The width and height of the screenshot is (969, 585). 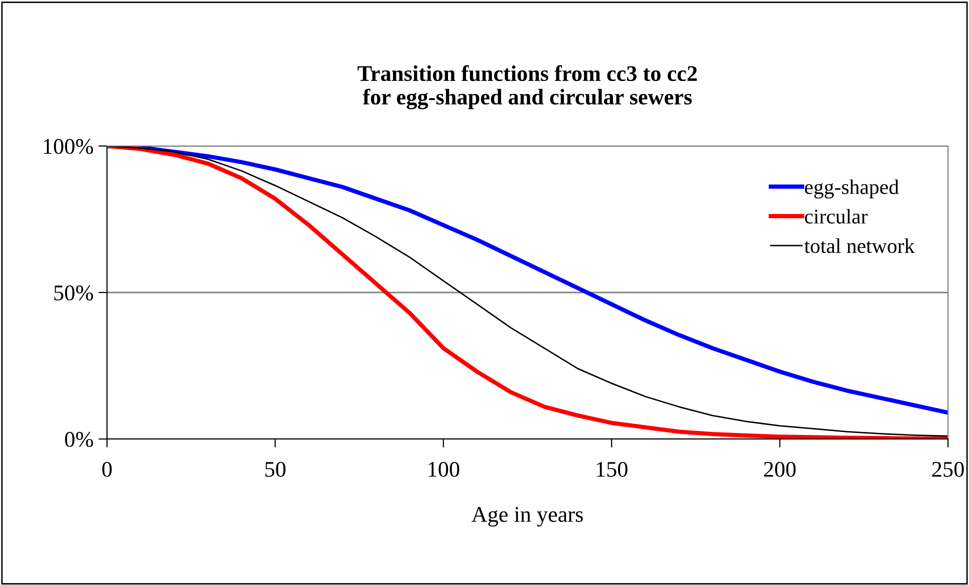 What do you see at coordinates (74, 292) in the screenshot?
I see `y-tick-label: 50%` at bounding box center [74, 292].